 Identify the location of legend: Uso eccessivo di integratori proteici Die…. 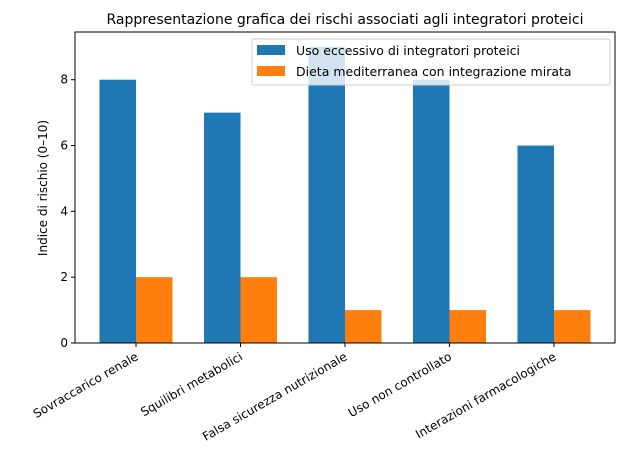
(431, 62).